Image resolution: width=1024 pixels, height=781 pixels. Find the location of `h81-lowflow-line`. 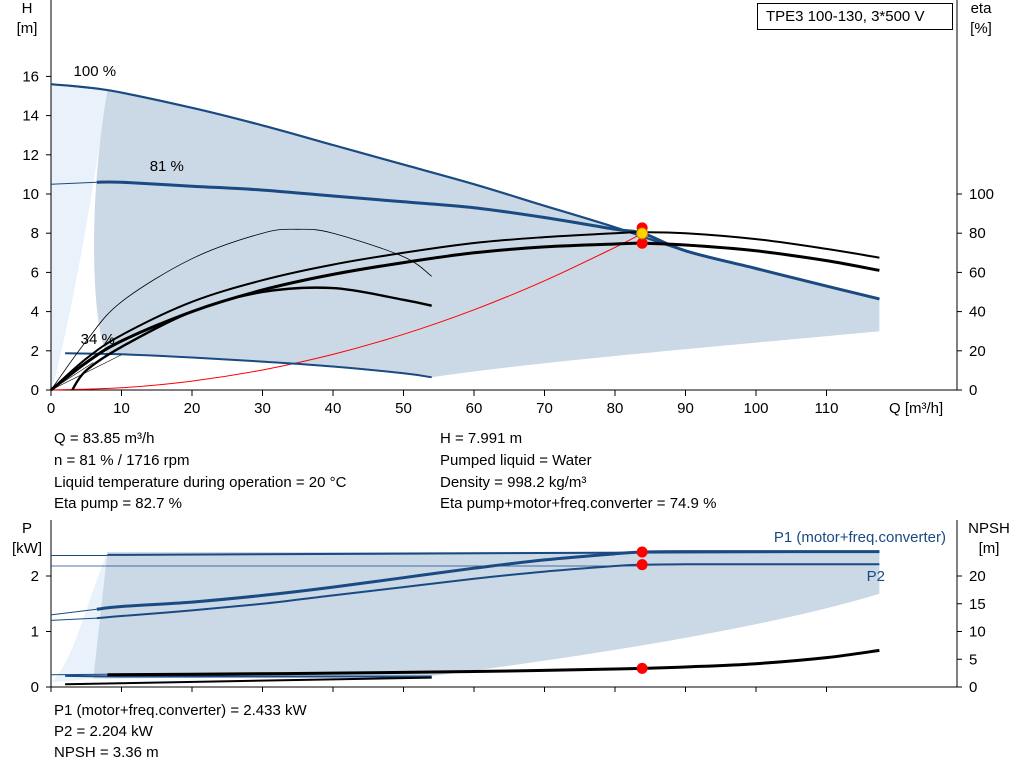

h81-lowflow-line is located at coordinates (73, 183).